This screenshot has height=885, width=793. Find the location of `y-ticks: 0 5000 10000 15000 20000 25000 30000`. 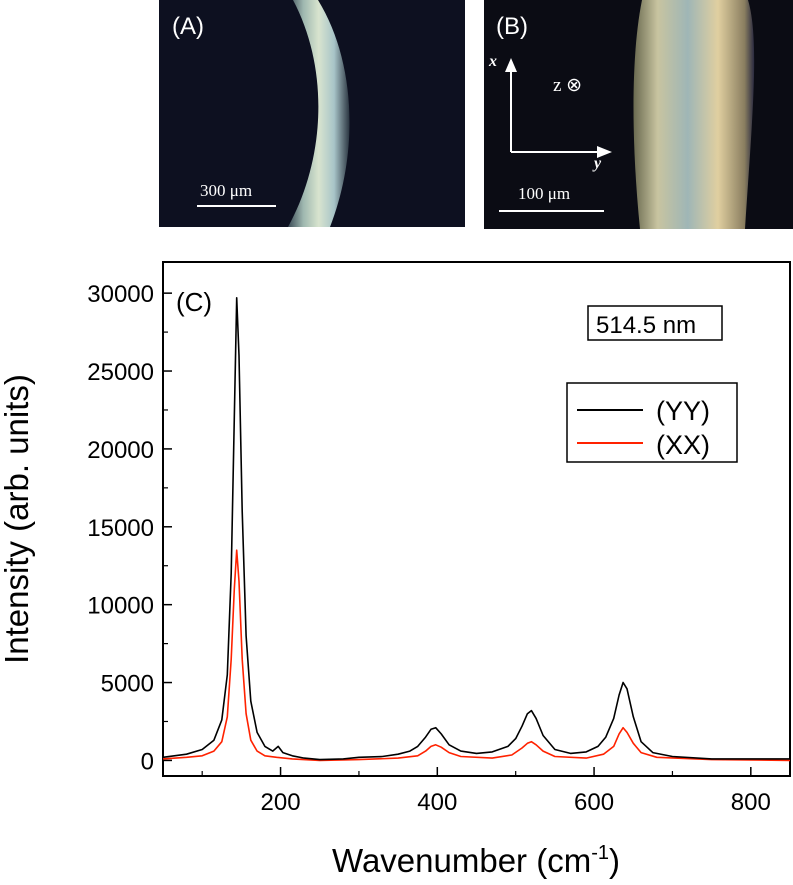

y-ticks: 0 5000 10000 15000 20000 25000 30000 is located at coordinates (129, 528).